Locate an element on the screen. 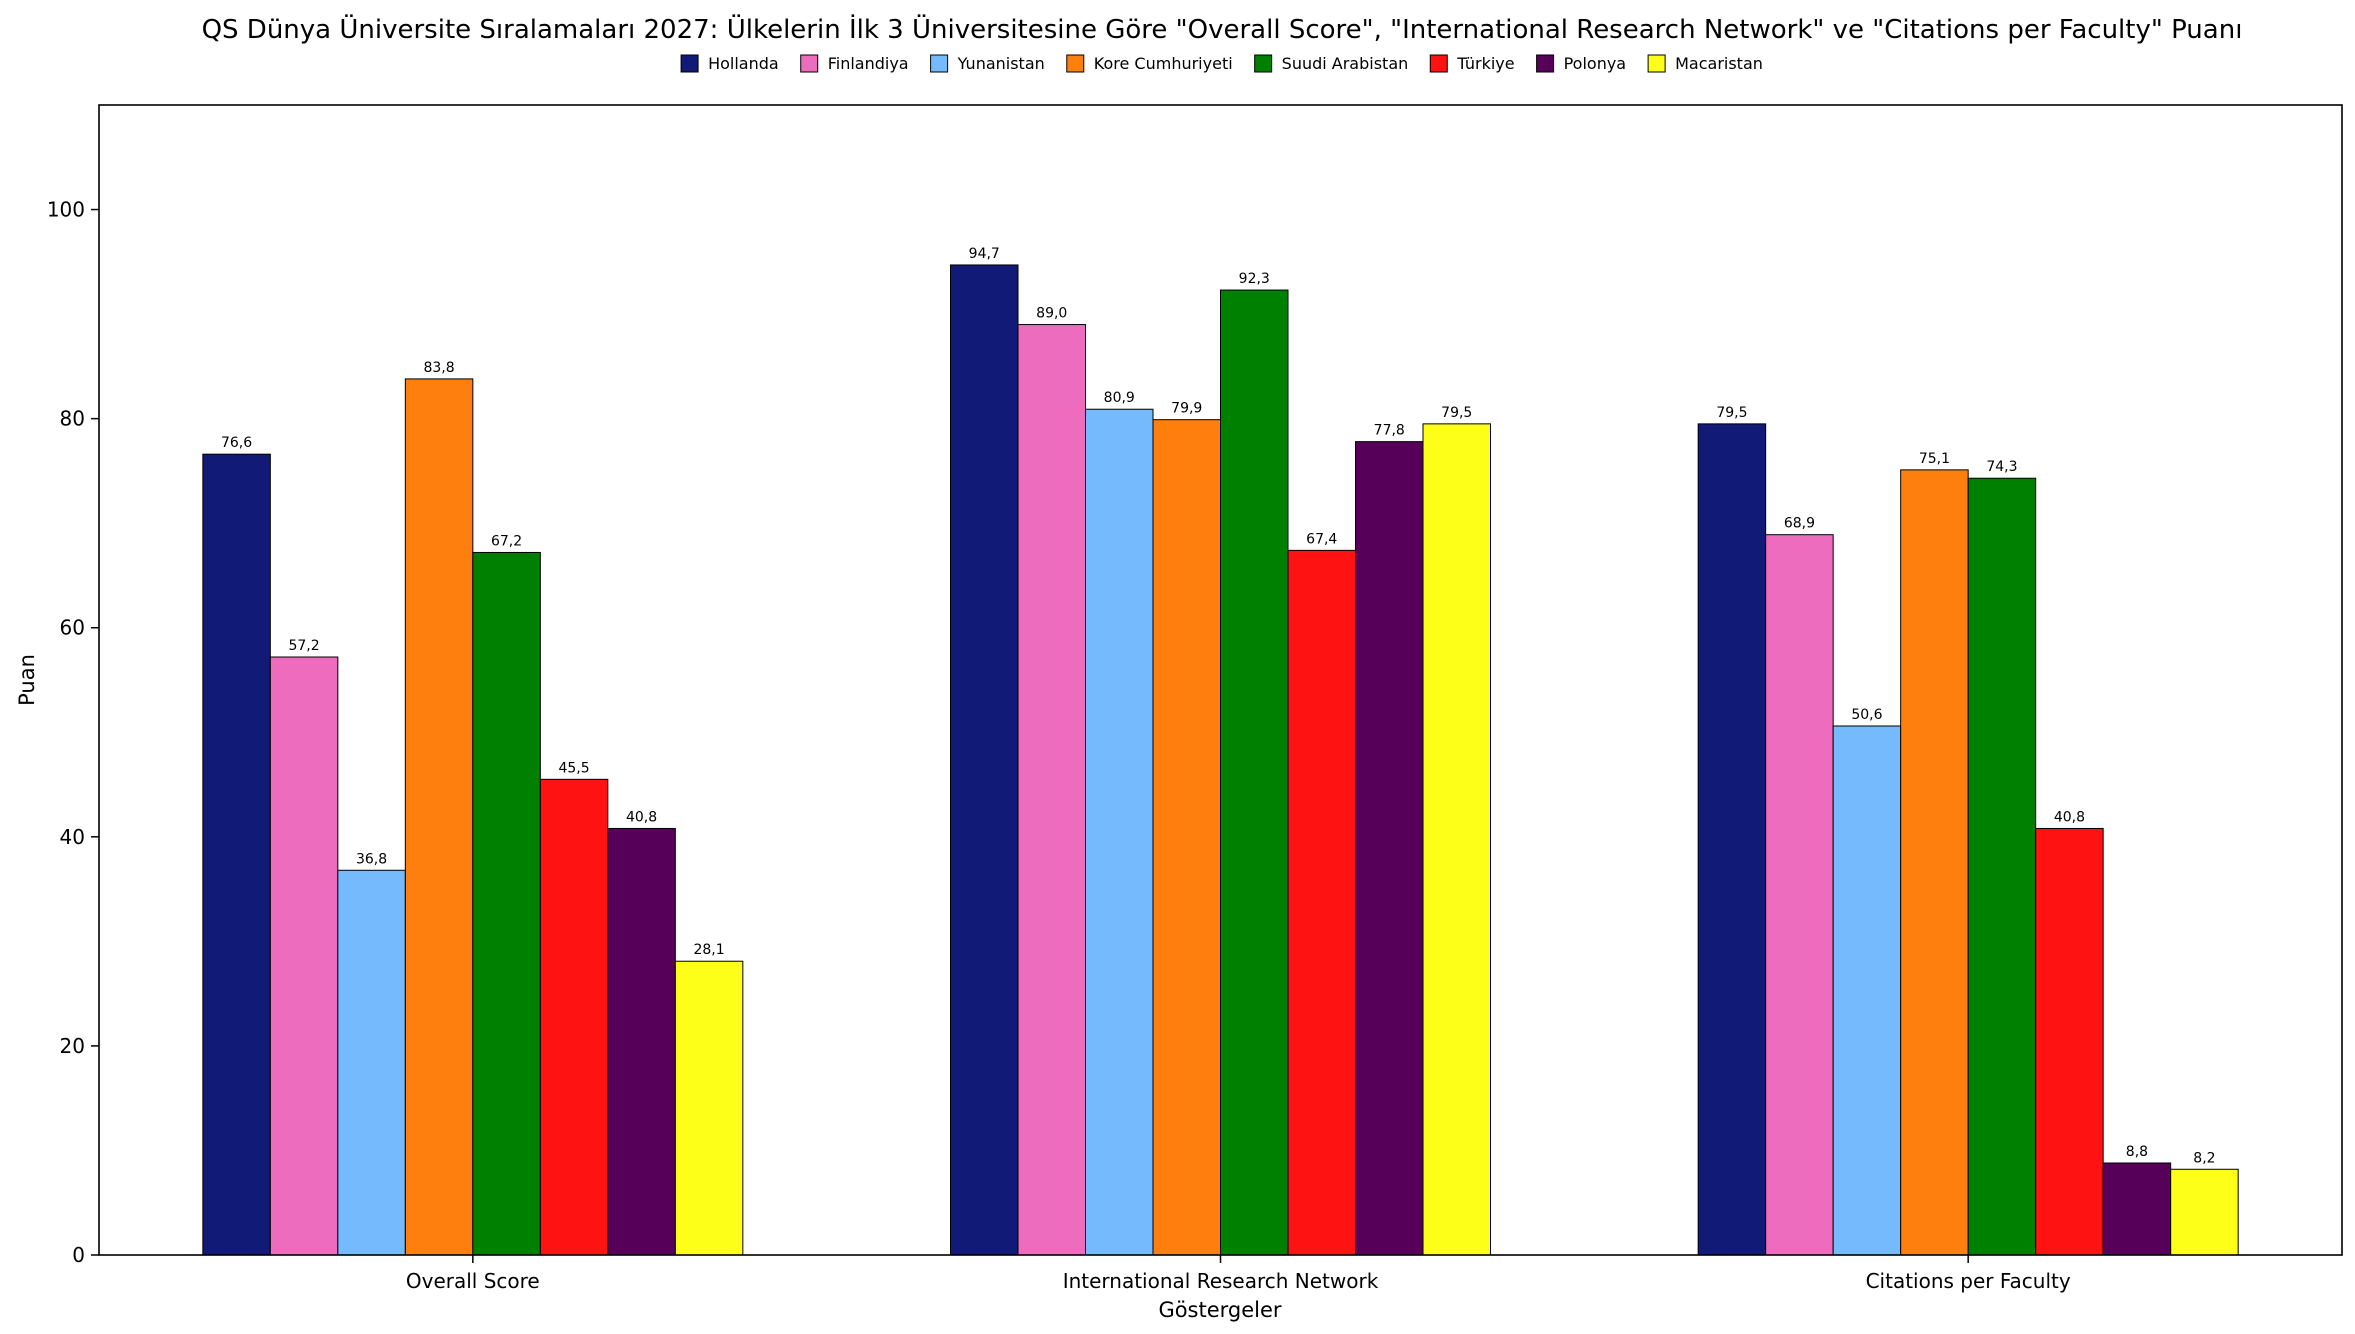 The width and height of the screenshot is (2355, 1334). bar-suudi-arabistan-international-research-network is located at coordinates (1254, 772).